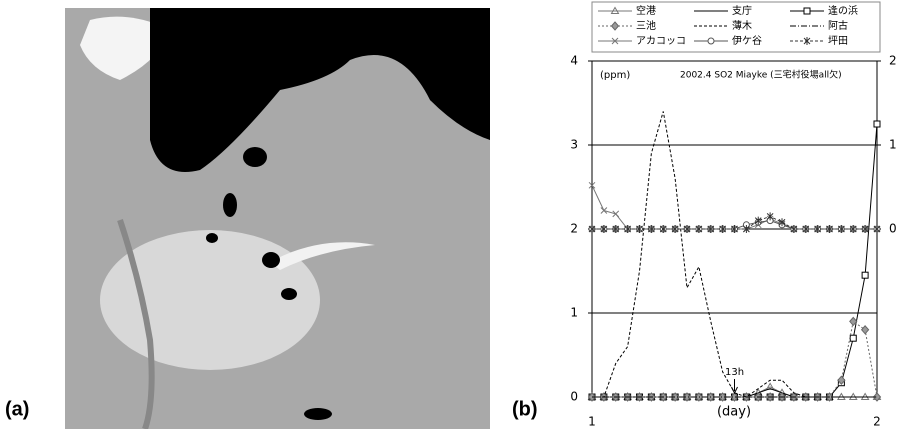 This screenshot has width=897, height=433. I want to click on y2-tick-label: 2, so click(893, 61).